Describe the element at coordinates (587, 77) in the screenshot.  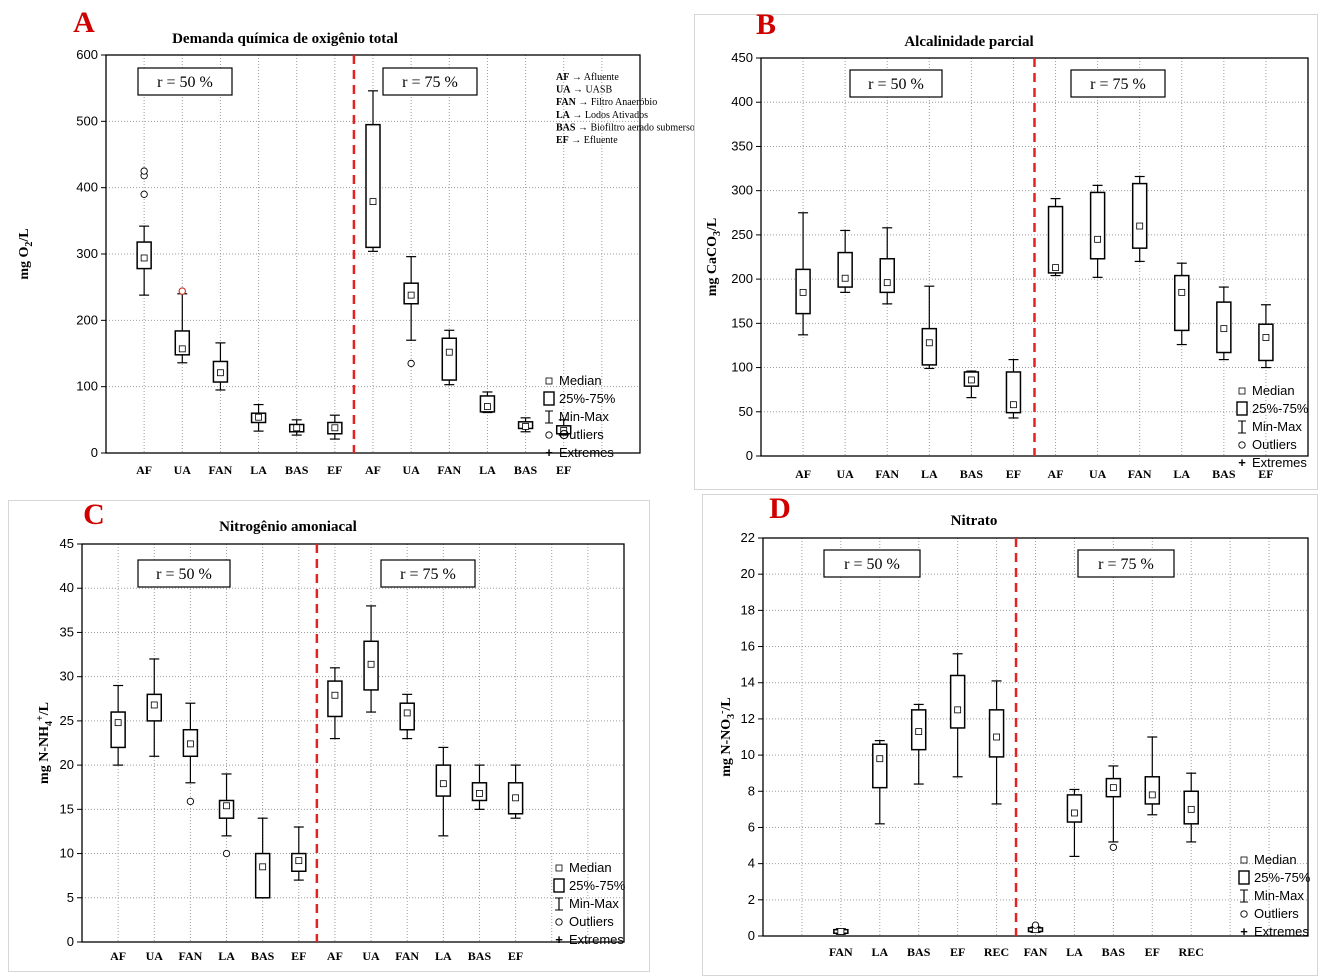
I see `abbreviation-item: AF → Afluente` at that location.